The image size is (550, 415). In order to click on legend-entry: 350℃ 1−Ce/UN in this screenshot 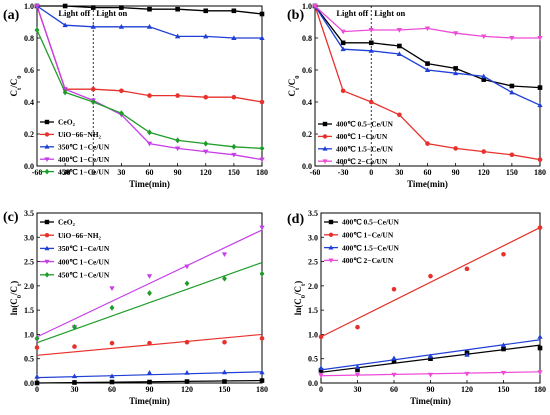, I will do `click(84, 147)`.